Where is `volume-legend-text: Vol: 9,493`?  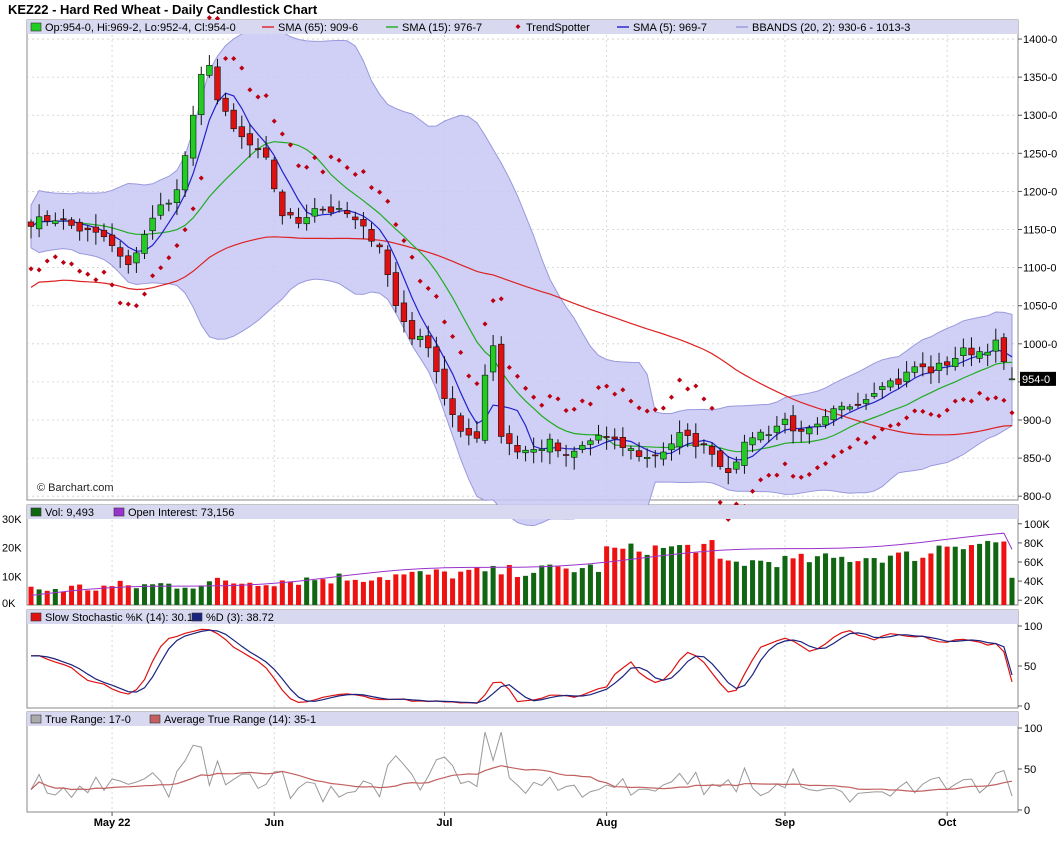
volume-legend-text: Vol: 9,493 is located at coordinates (69, 513).